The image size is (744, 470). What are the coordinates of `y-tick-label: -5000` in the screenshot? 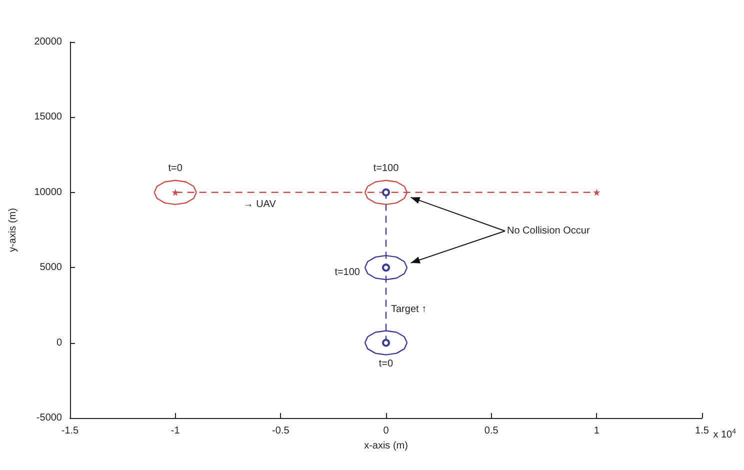 It's located at (49, 418).